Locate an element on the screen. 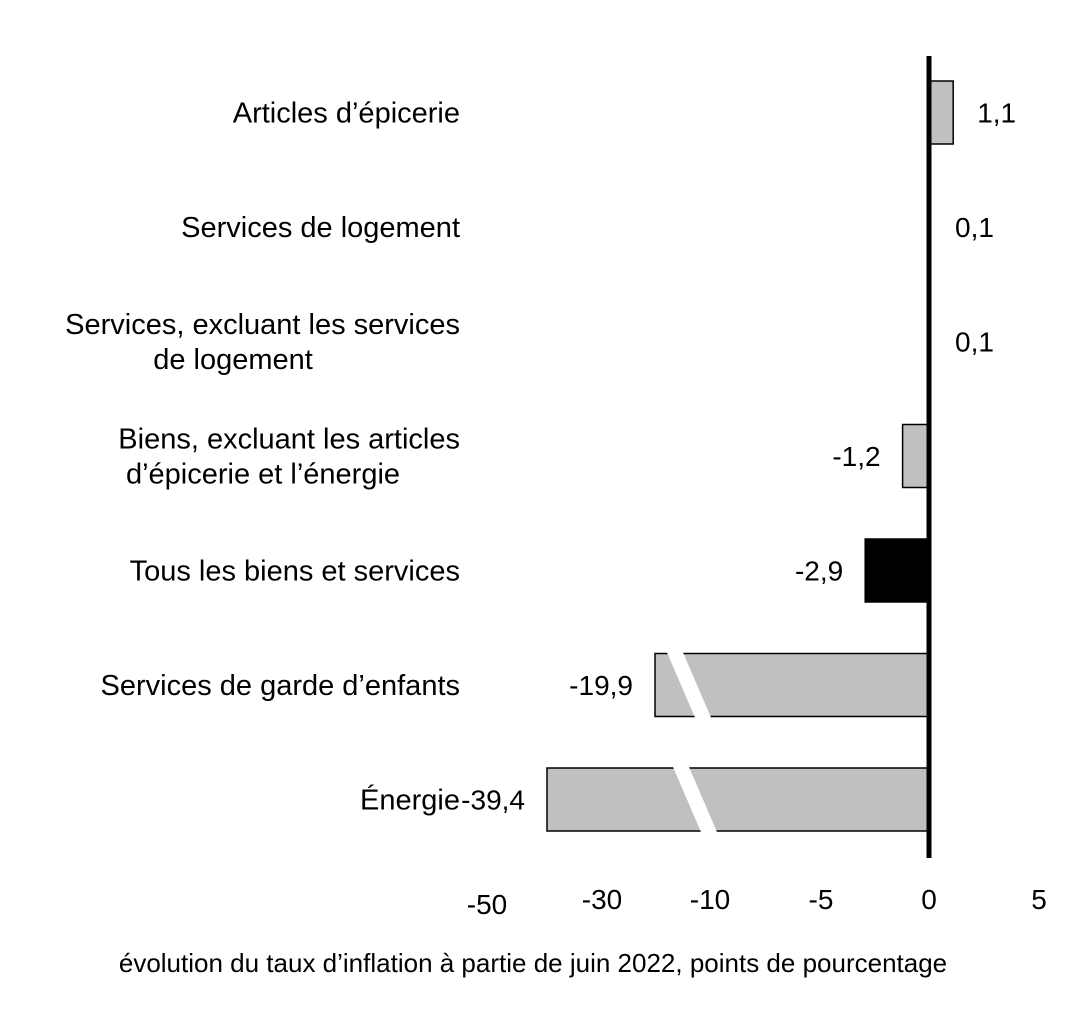 Image resolution: width=1075 pixels, height=1009 pixels. category-label: Tous les biens et services is located at coordinates (295, 572).